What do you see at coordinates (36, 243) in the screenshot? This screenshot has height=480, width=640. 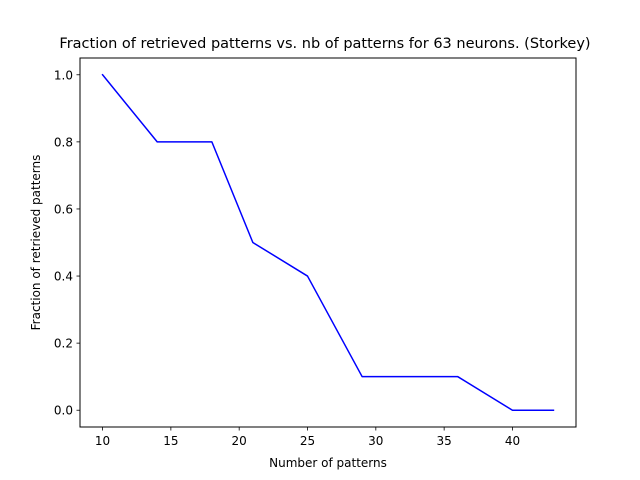 I see `y-axis-label: Fraction of retrieved patterns` at bounding box center [36, 243].